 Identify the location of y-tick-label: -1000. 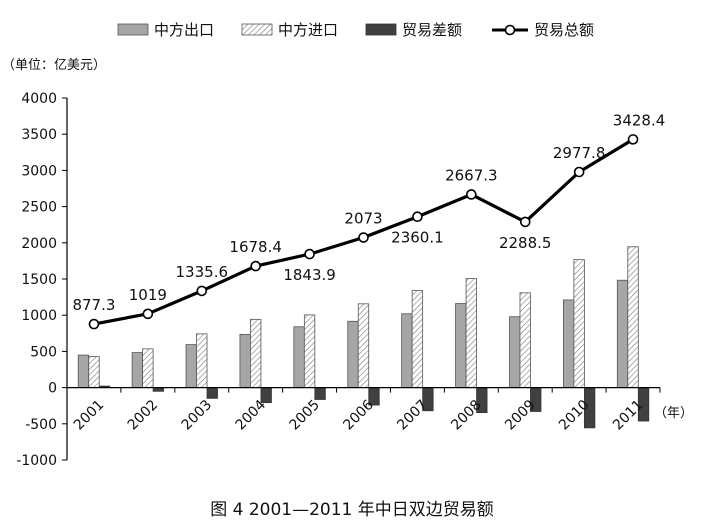
(36, 461).